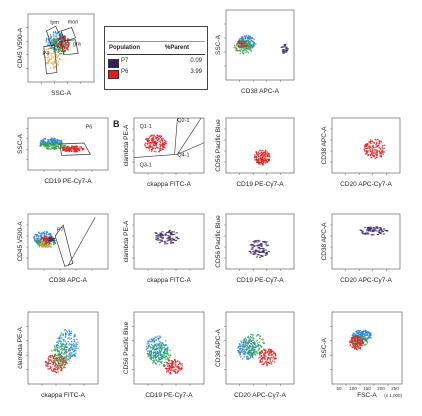  What do you see at coordinates (196, 72) in the screenshot?
I see `legend-value-p6: 3.99` at bounding box center [196, 72].